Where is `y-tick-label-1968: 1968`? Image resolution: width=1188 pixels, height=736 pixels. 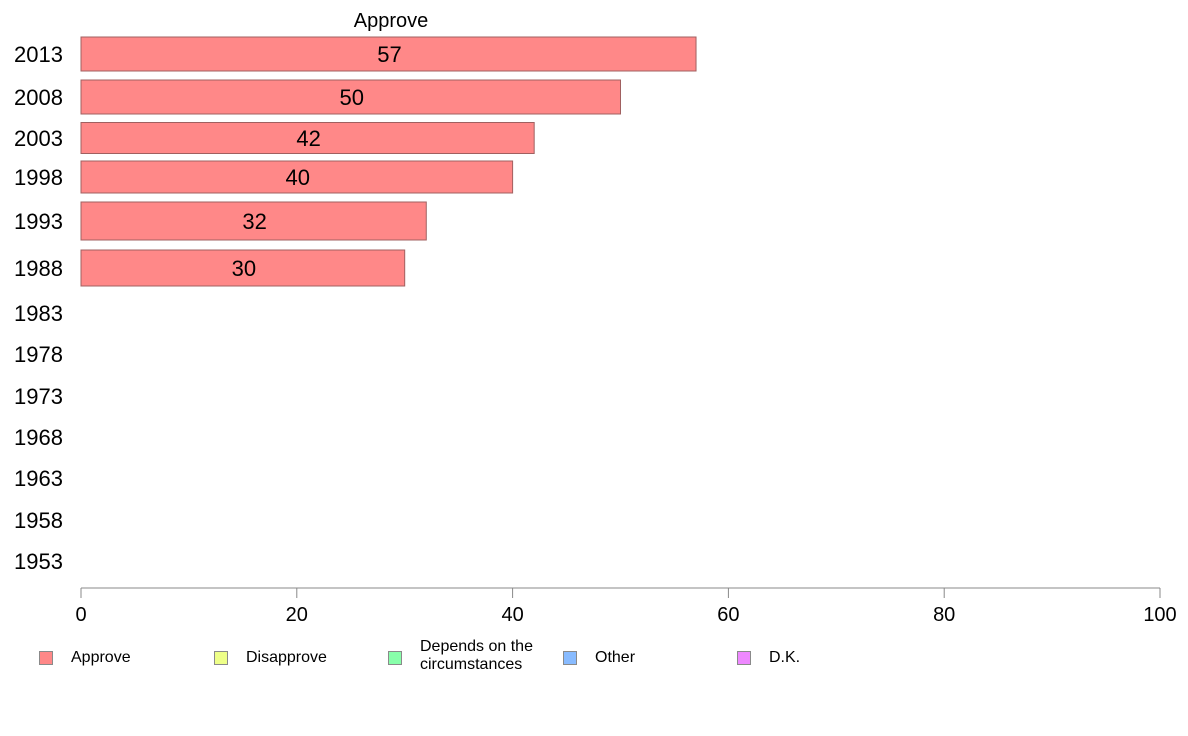 y-tick-label-1968: 1968 is located at coordinates (38, 437).